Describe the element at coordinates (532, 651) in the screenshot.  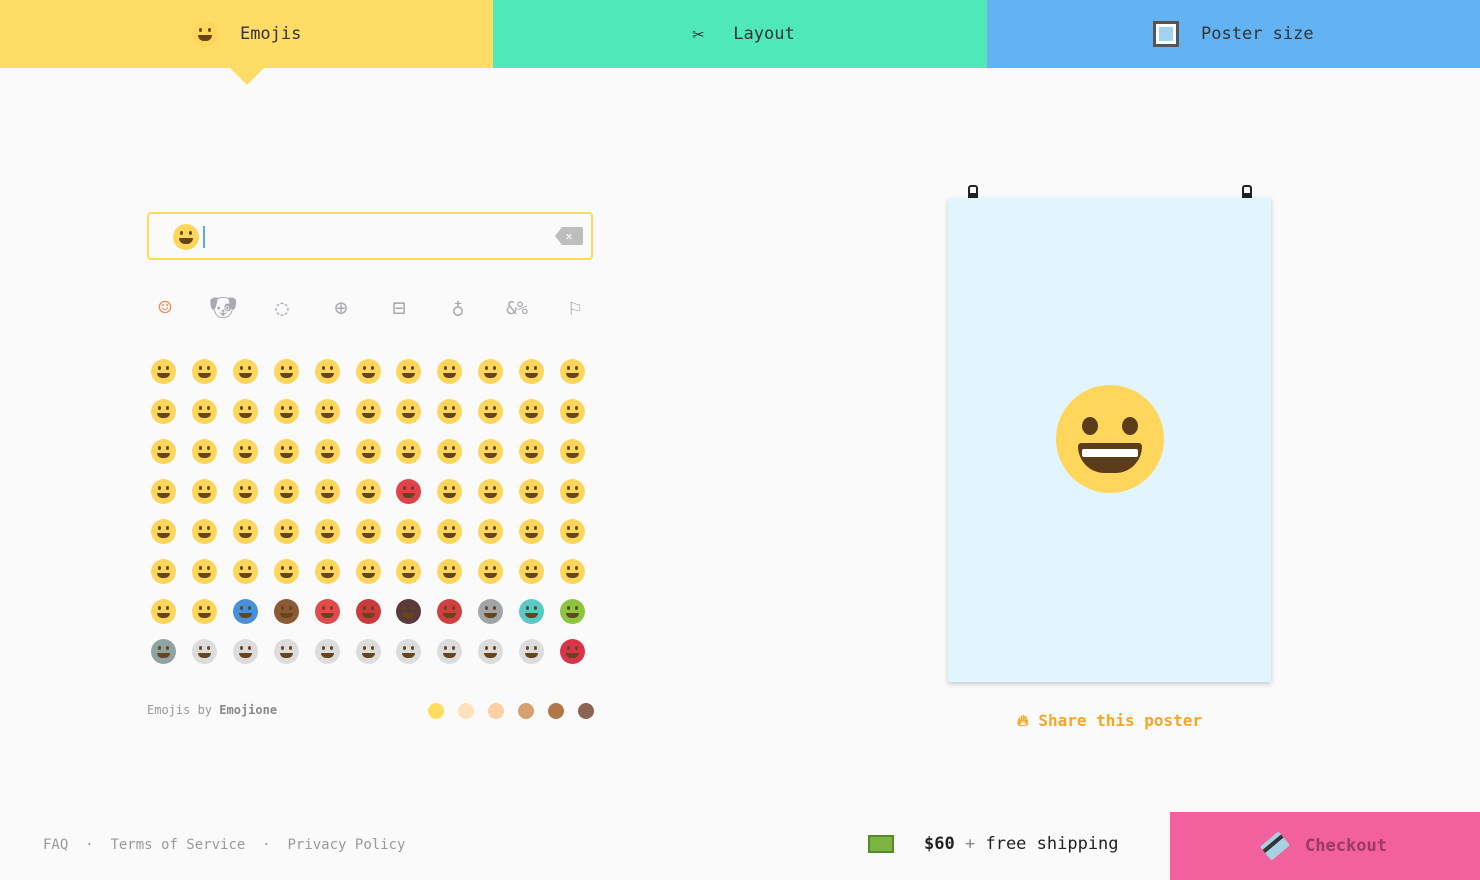
I see `emoji-pouting-cat` at that location.